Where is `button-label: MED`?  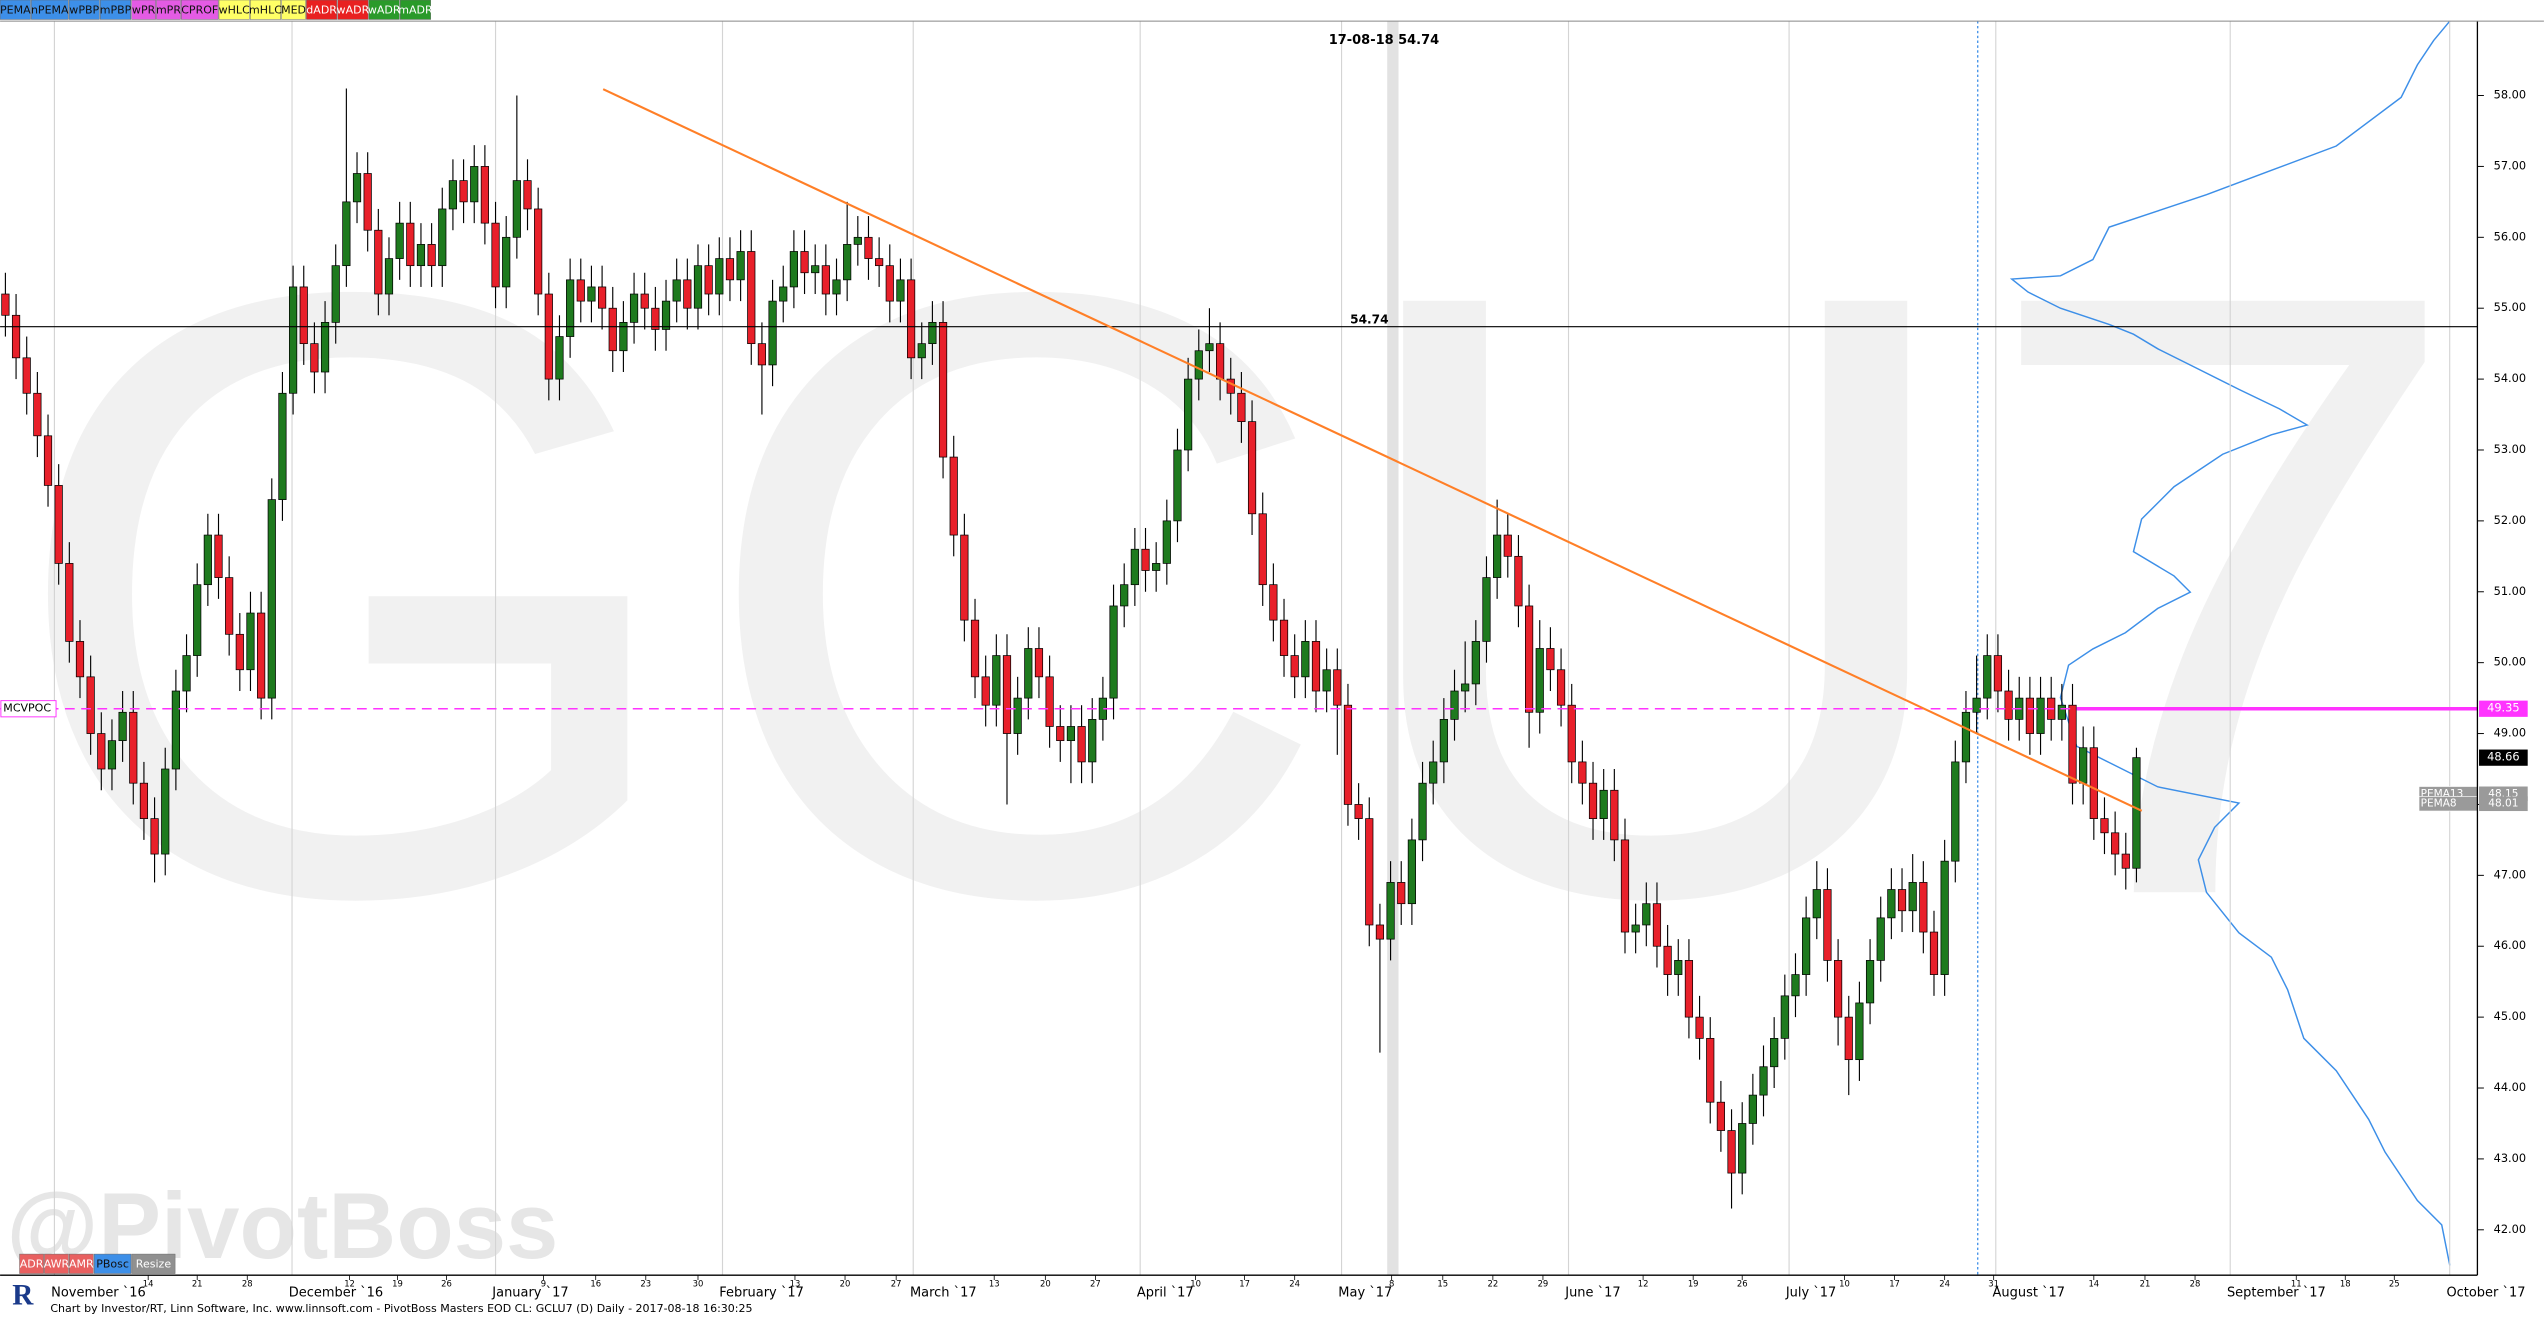
button-label: MED is located at coordinates (293, 10).